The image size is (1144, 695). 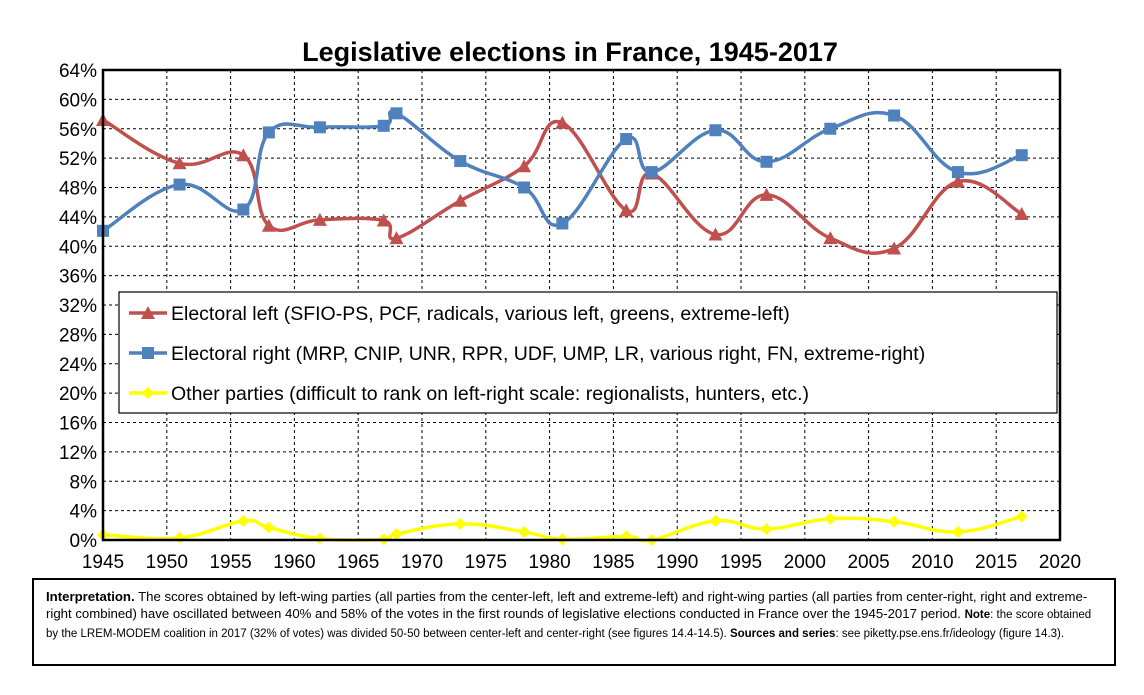 What do you see at coordinates (90, 596) in the screenshot?
I see `interpretation-label: Interpretation.` at bounding box center [90, 596].